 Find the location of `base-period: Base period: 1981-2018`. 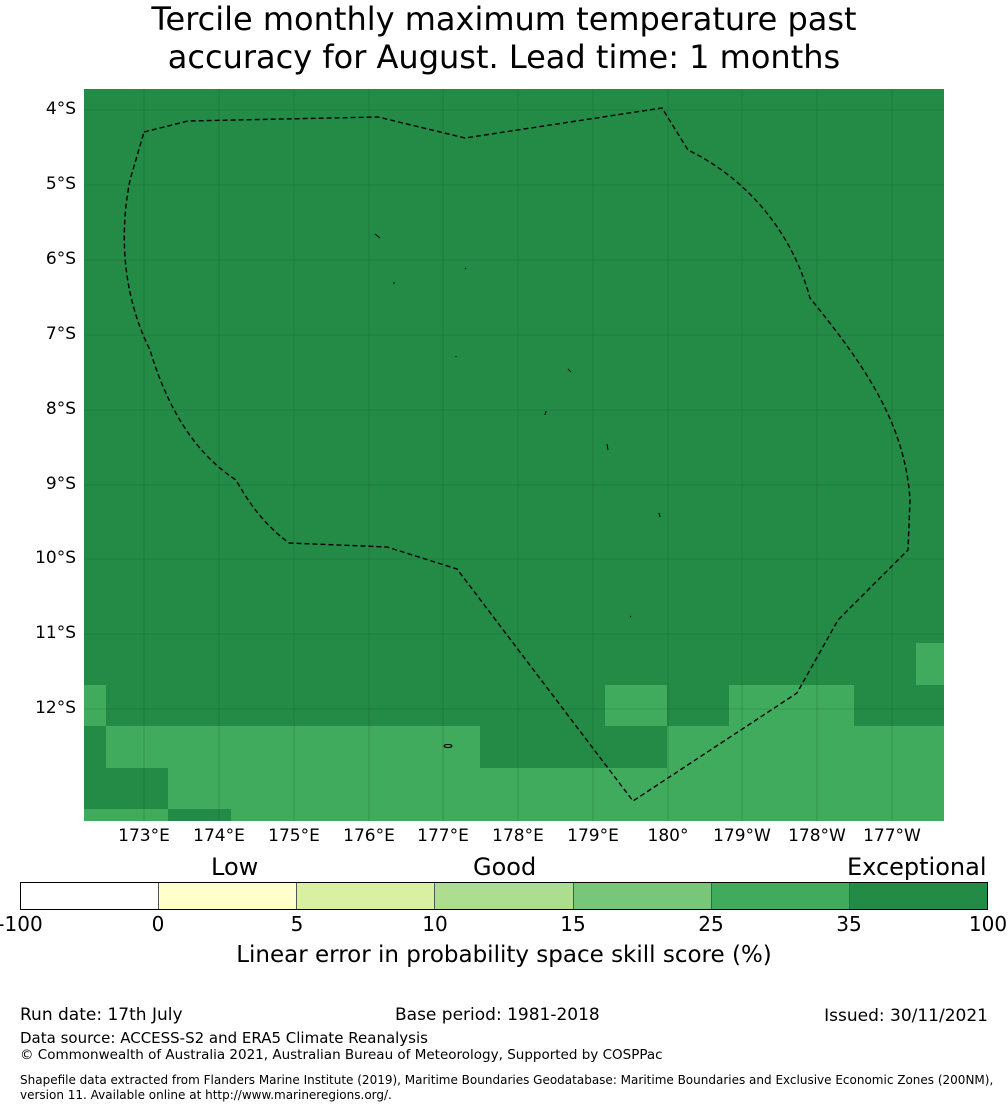

base-period: Base period: 1981-2018 is located at coordinates (497, 1015).